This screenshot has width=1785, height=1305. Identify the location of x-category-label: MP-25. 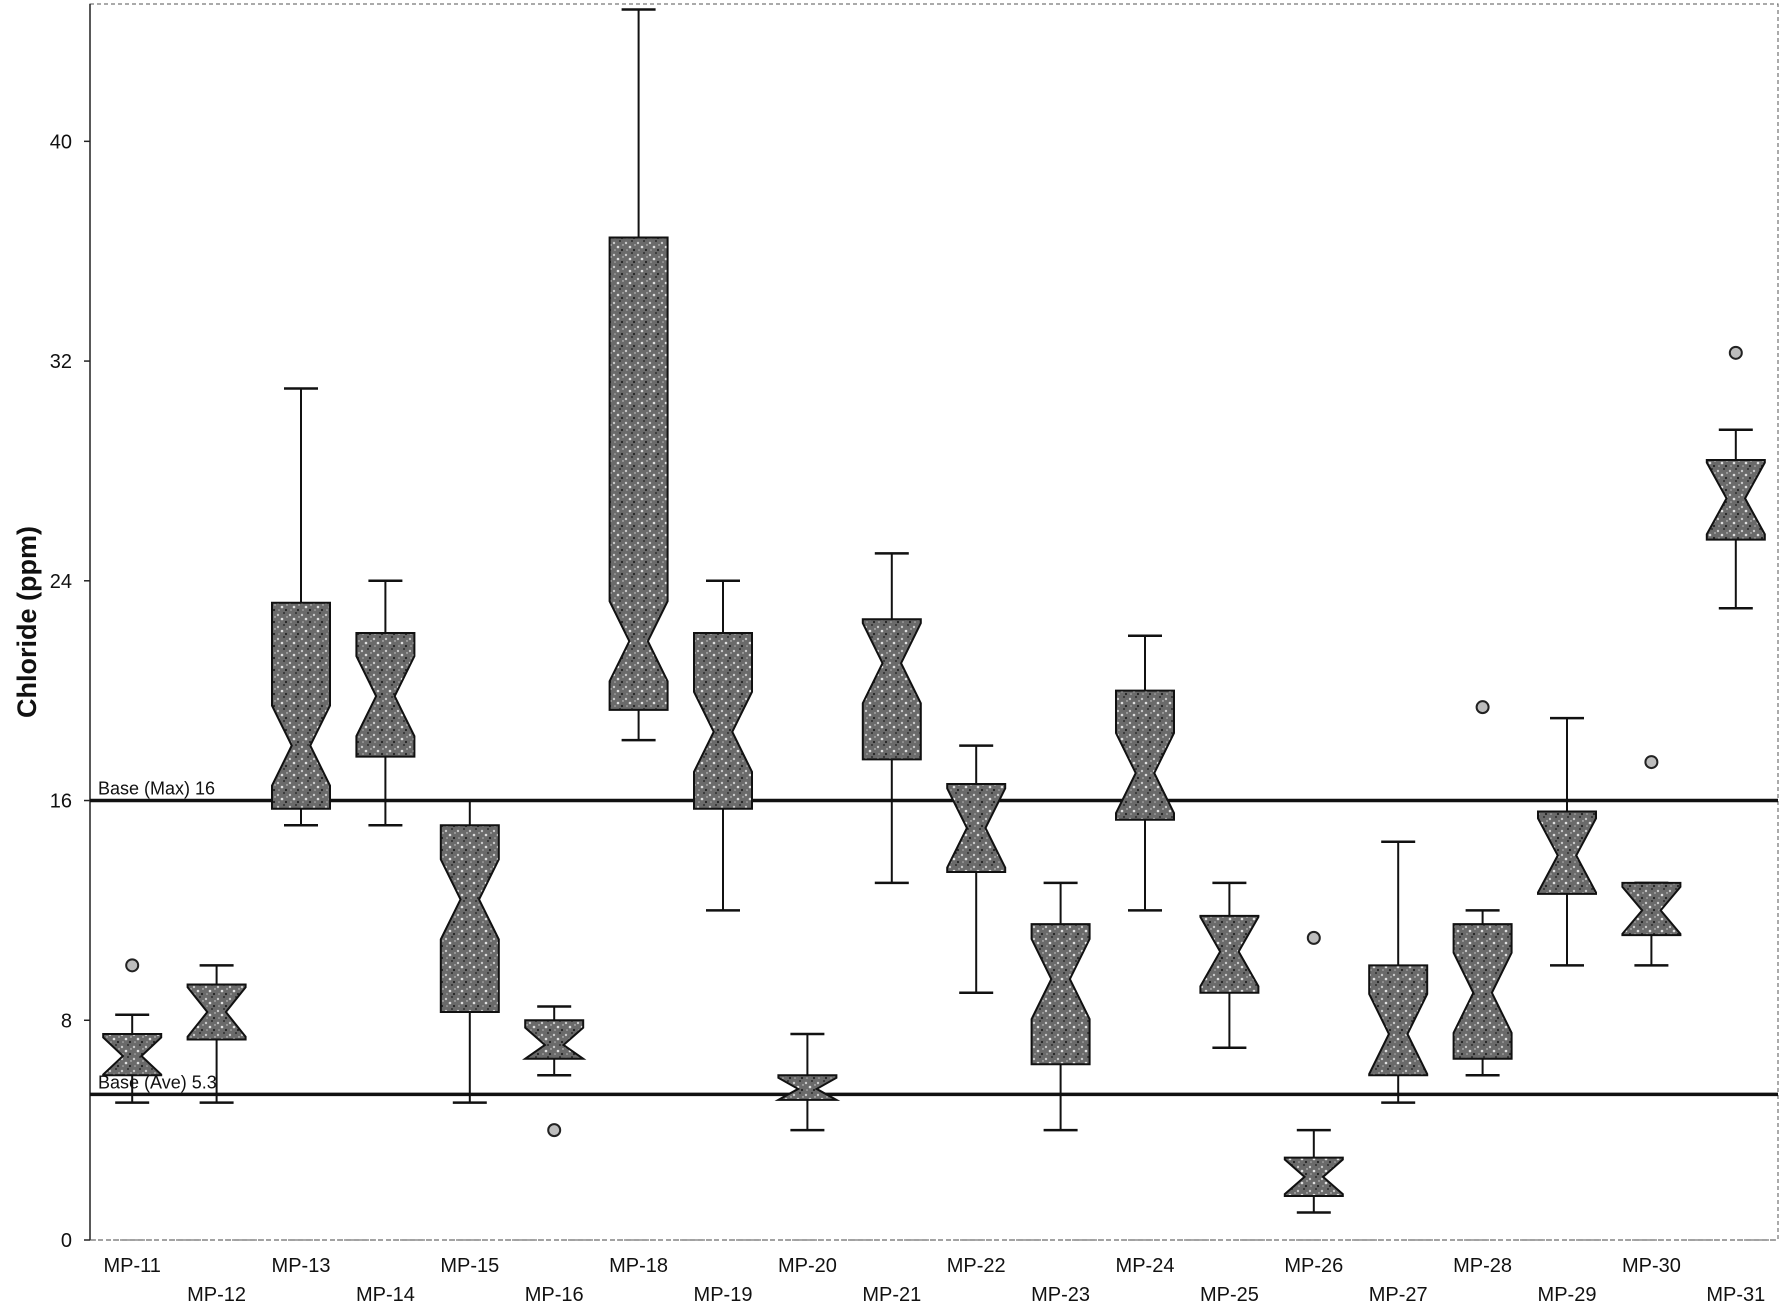
(1229, 1294).